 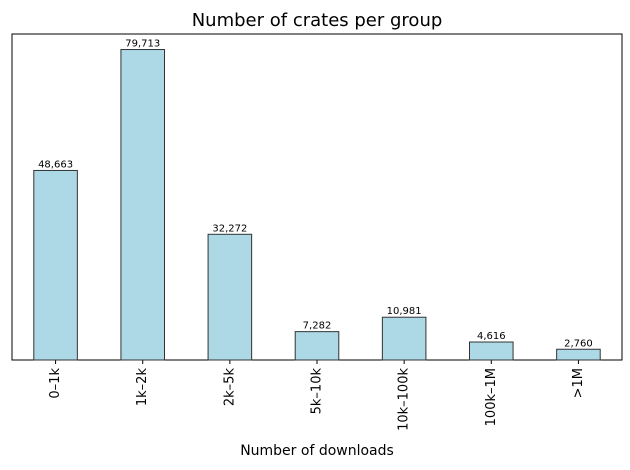 What do you see at coordinates (578, 343) in the screenshot?
I see `value-label: 2,760` at bounding box center [578, 343].